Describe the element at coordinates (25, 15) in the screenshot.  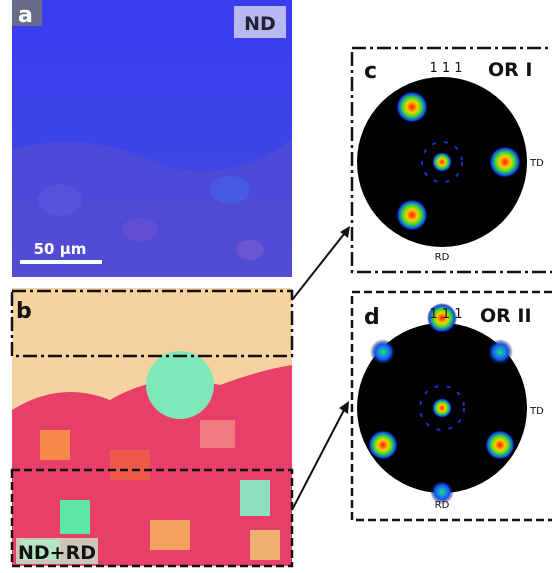
I see `panel-label: a` at that location.